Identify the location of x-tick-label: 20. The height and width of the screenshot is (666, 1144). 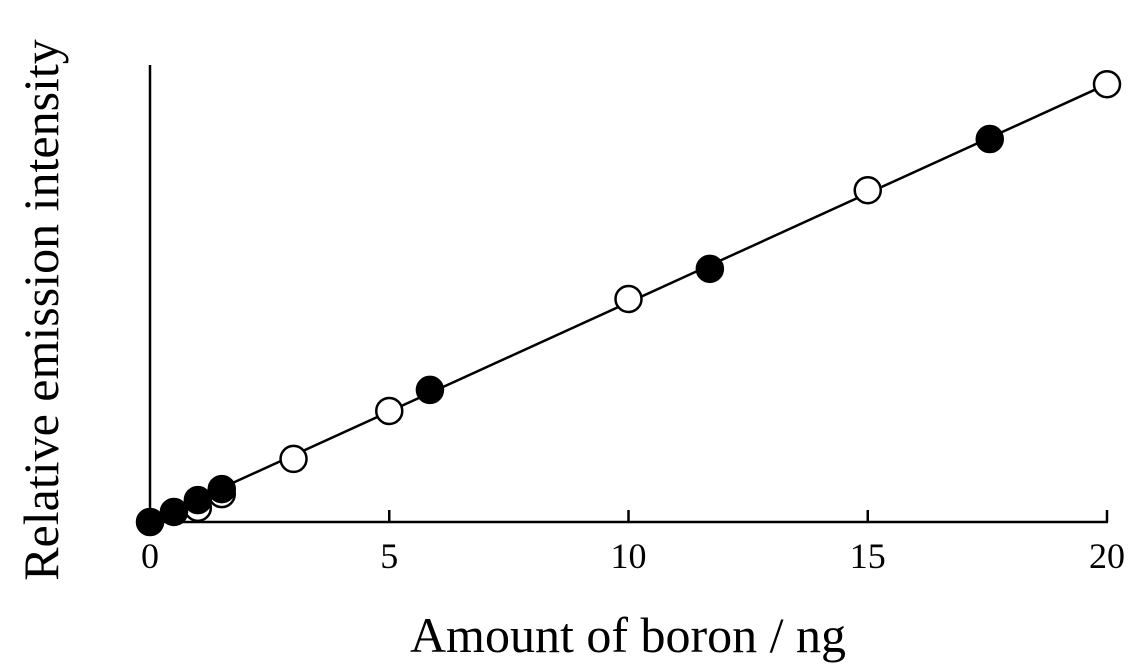
(1107, 556).